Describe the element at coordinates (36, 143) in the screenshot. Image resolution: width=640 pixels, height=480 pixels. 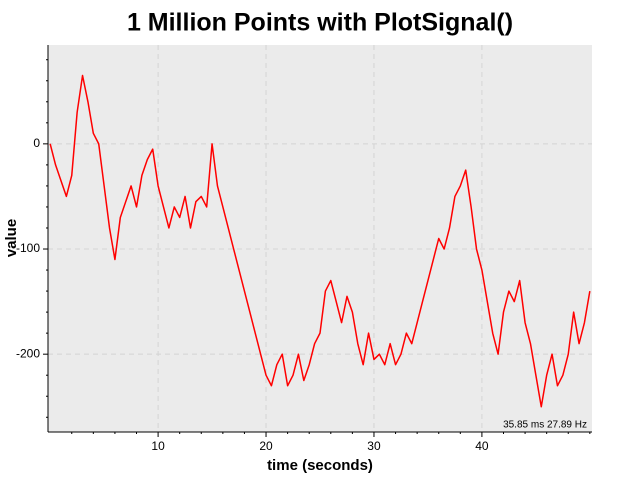
I see `y-tick-label: 0` at that location.